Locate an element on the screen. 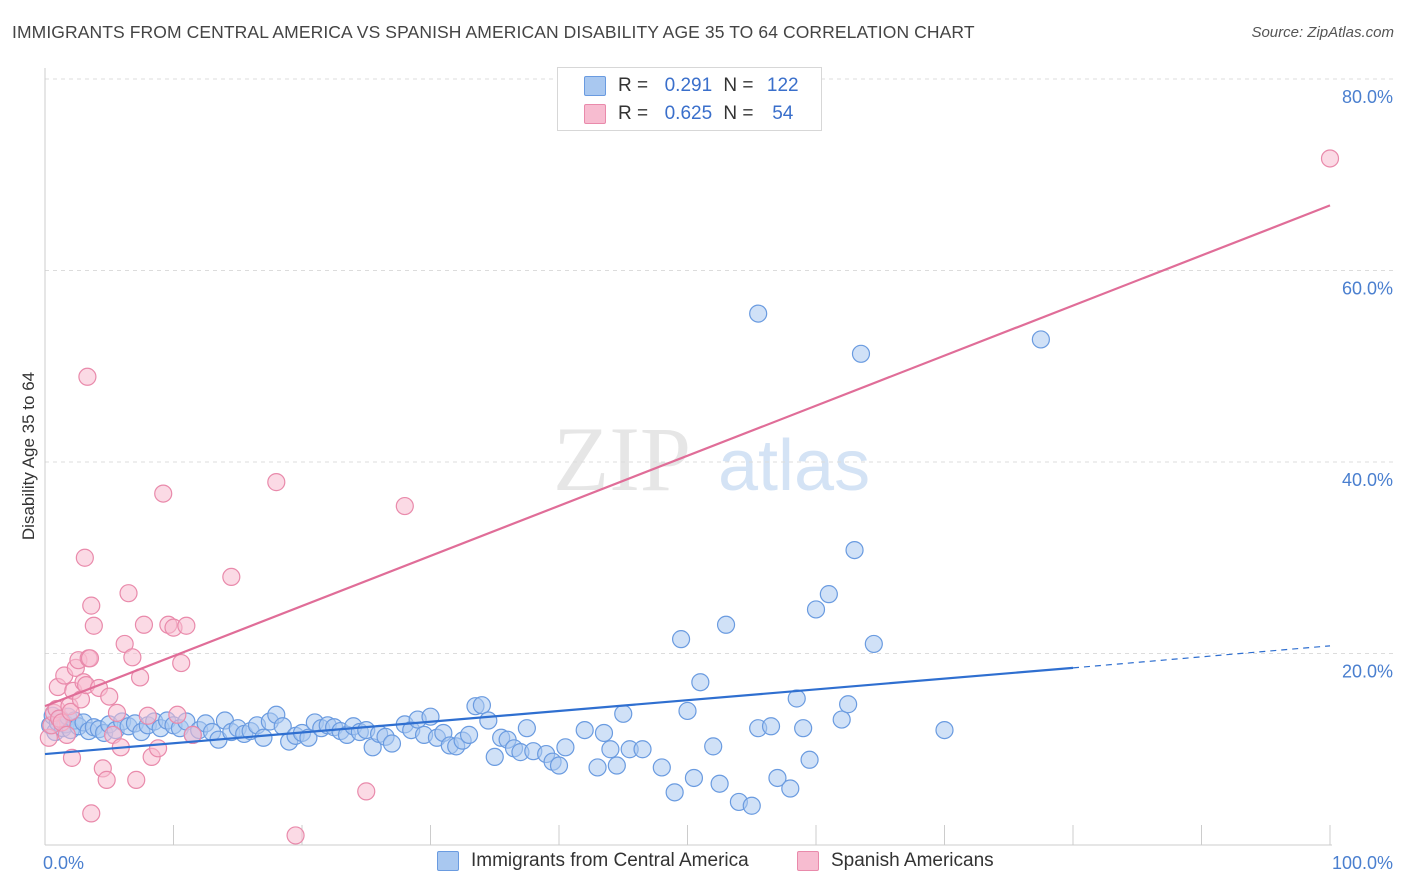  y-tick-label: 80.0% is located at coordinates (1367, 97).